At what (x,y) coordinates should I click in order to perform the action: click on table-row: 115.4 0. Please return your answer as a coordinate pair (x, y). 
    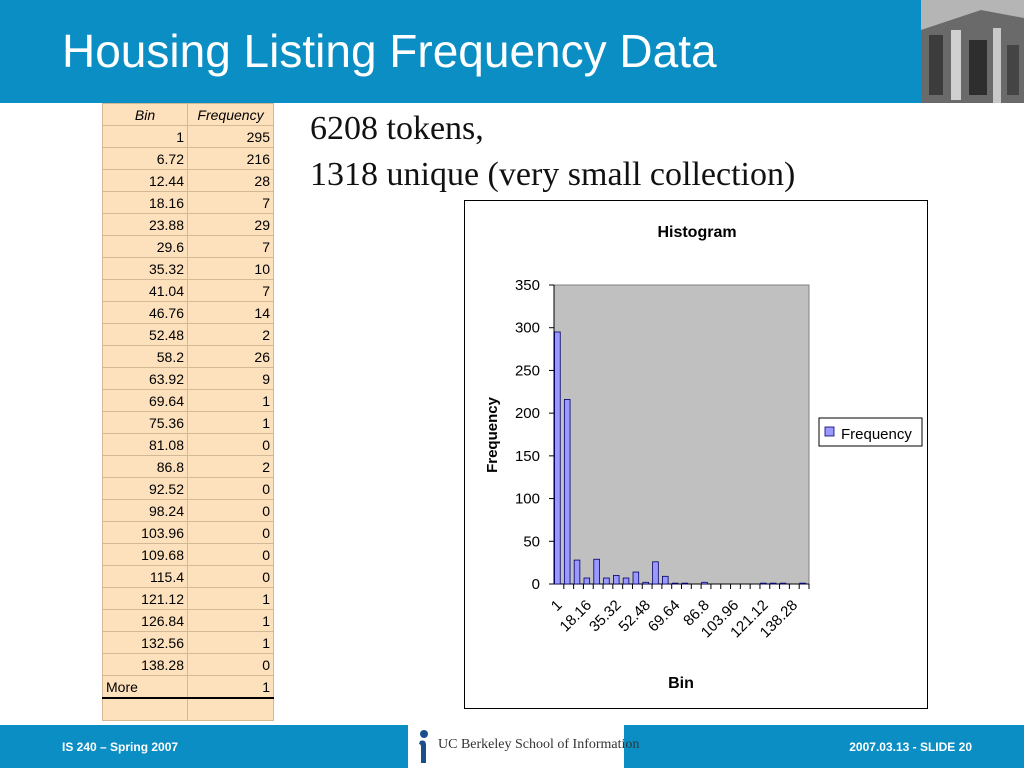
    Looking at the image, I should click on (188, 576).